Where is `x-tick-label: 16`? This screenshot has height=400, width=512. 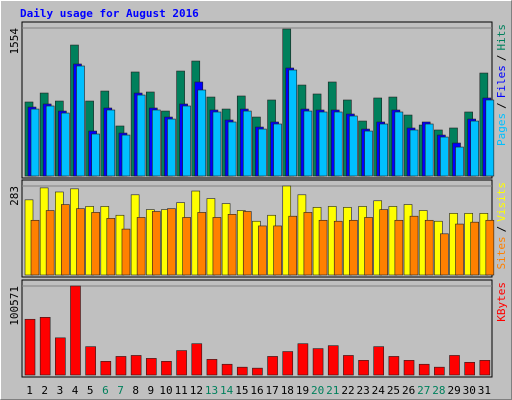 x-tick-label: 16 is located at coordinates (256, 390).